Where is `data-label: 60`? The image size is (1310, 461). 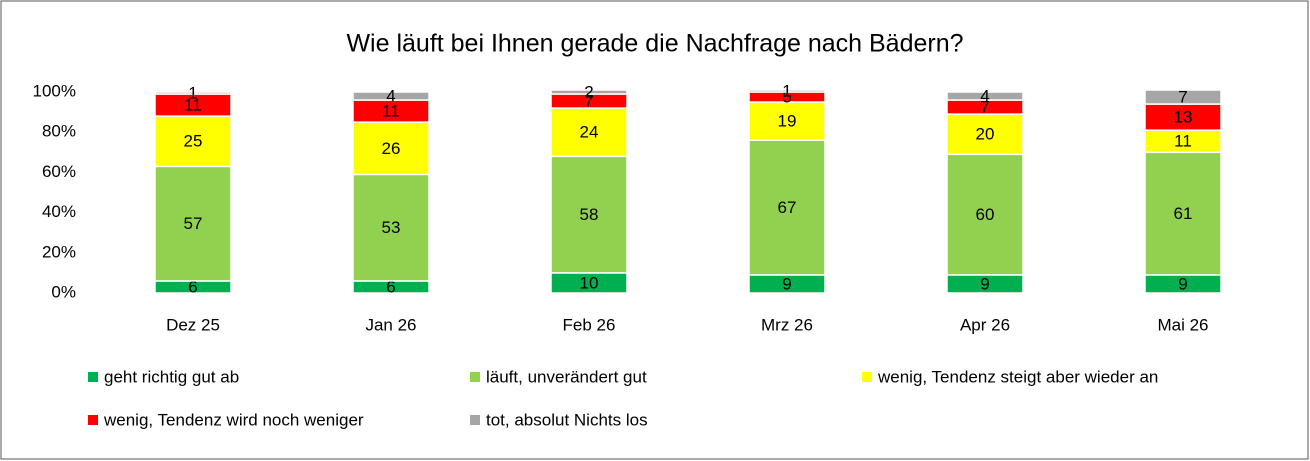 data-label: 60 is located at coordinates (985, 214).